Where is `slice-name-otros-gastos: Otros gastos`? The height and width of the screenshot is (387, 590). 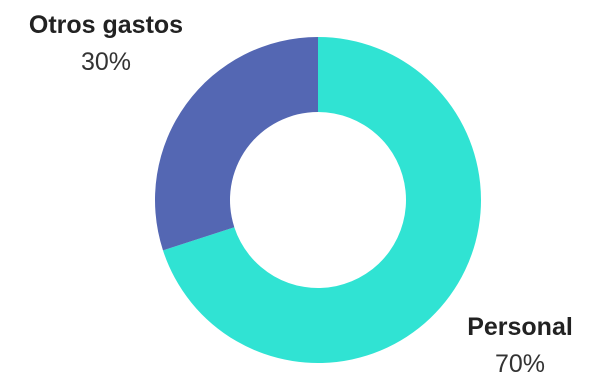 slice-name-otros-gastos: Otros gastos is located at coordinates (106, 25).